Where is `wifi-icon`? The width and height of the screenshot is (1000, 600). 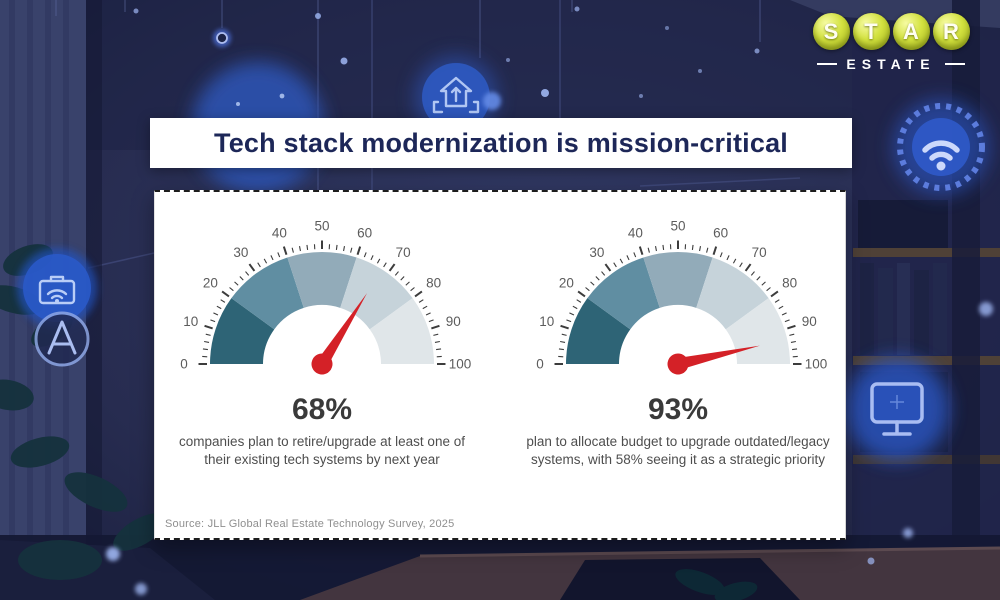
wifi-icon is located at coordinates (941, 147).